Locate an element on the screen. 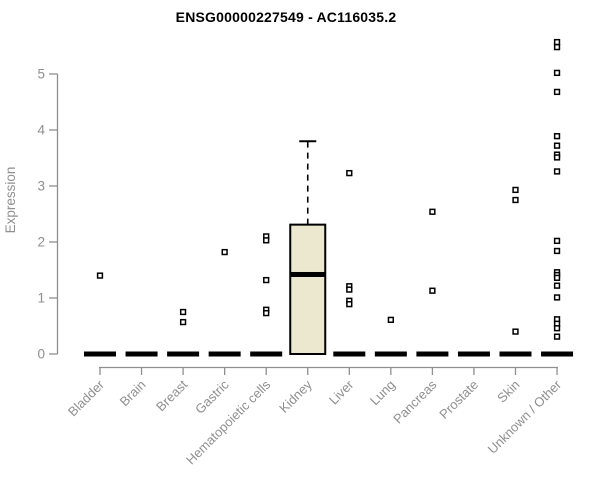 The width and height of the screenshot is (600, 500). x-tick-label-breast: Breast is located at coordinates (171, 395).